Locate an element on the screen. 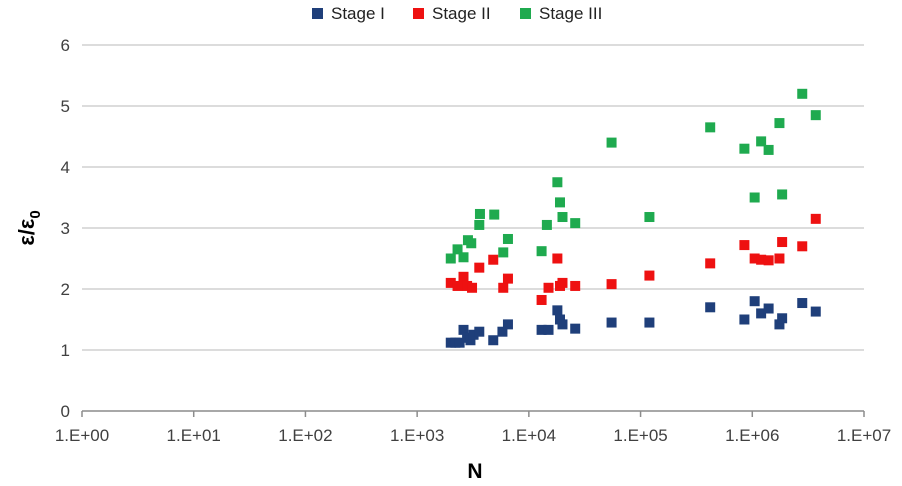 Image resolution: width=902 pixels, height=486 pixels. x-tick-label: 1.E+01 is located at coordinates (194, 435).